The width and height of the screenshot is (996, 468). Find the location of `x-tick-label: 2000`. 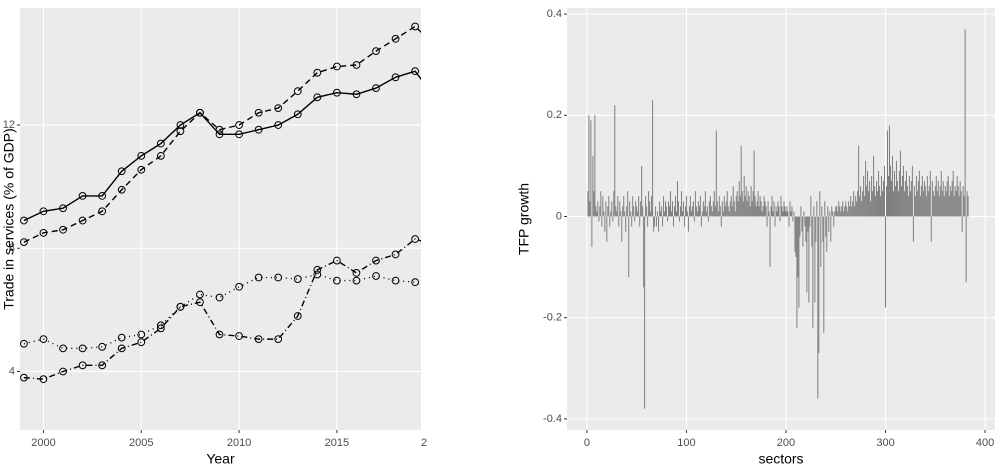

x-tick-label: 2000 is located at coordinates (43, 443).